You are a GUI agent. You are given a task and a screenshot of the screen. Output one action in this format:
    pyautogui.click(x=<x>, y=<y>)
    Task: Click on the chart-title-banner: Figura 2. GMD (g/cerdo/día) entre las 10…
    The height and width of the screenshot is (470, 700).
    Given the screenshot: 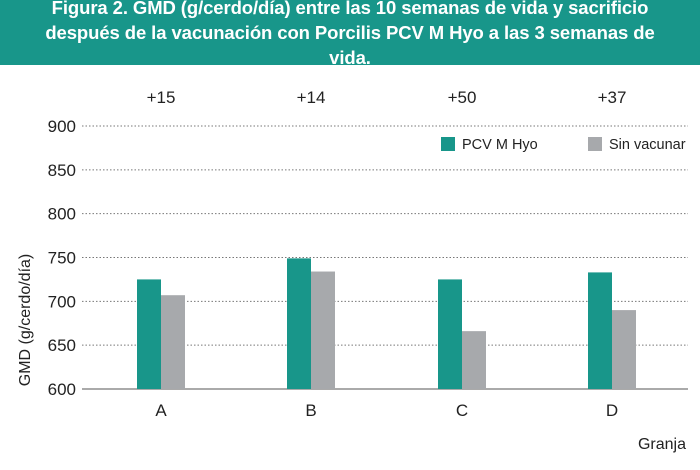 What is the action you would take?
    pyautogui.click(x=350, y=34)
    